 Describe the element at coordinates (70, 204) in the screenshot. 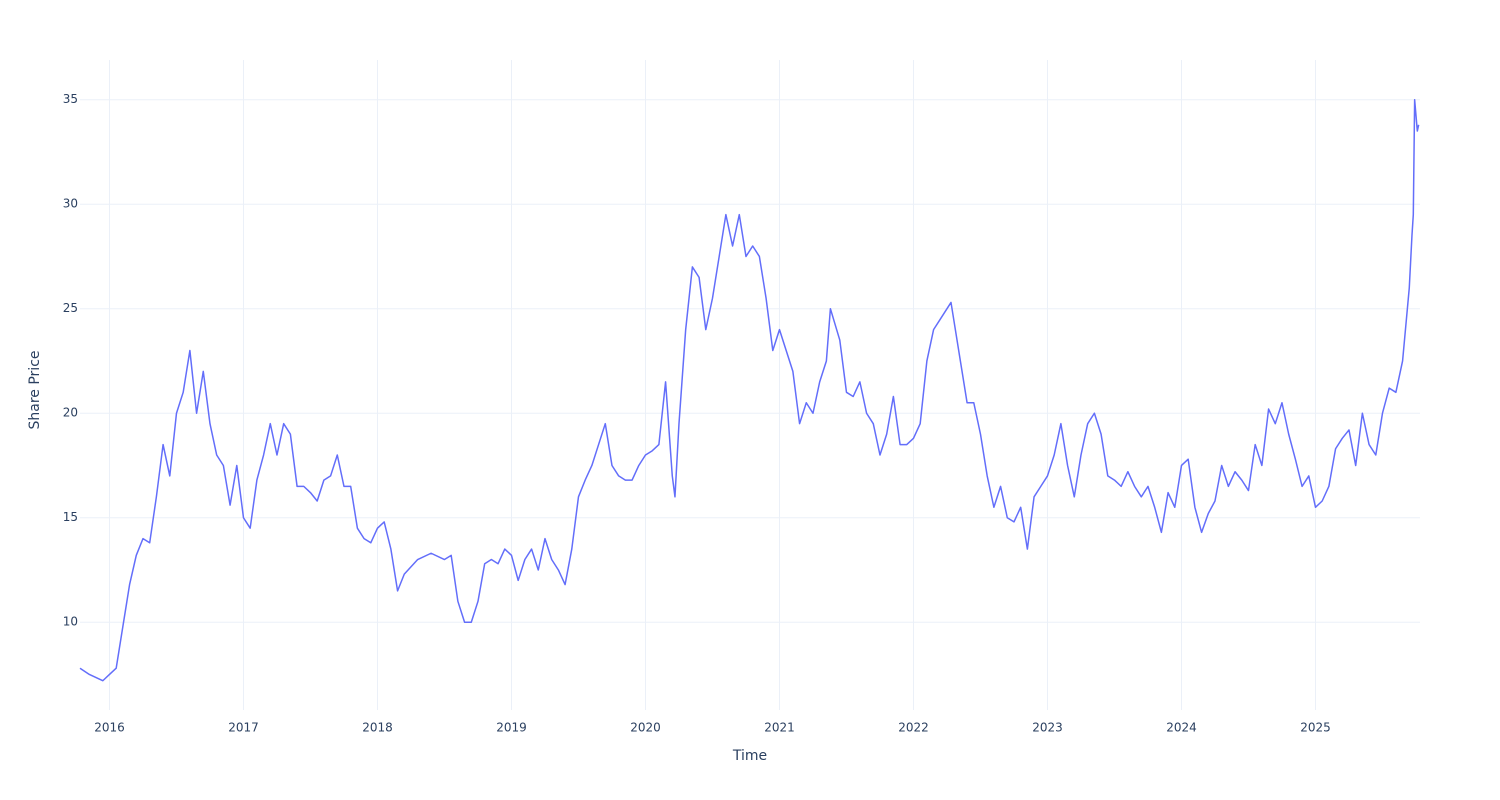

I see `y-tick-label: 30` at that location.